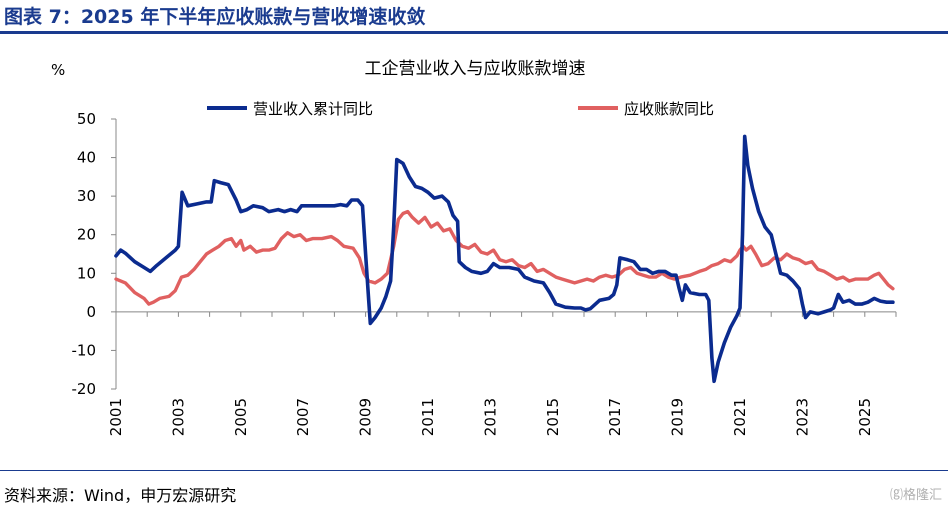  What do you see at coordinates (678, 417) in the screenshot?
I see `x-tick-label: 2019` at bounding box center [678, 417].